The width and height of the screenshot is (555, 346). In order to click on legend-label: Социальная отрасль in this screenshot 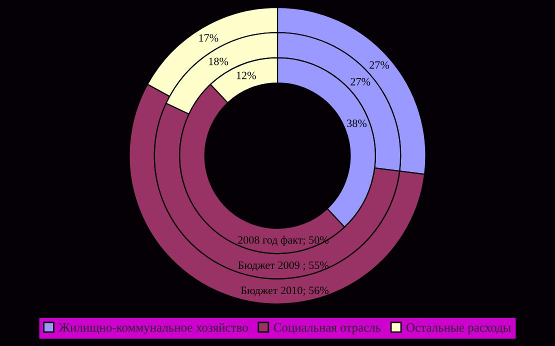, I will do `click(327, 328)`.